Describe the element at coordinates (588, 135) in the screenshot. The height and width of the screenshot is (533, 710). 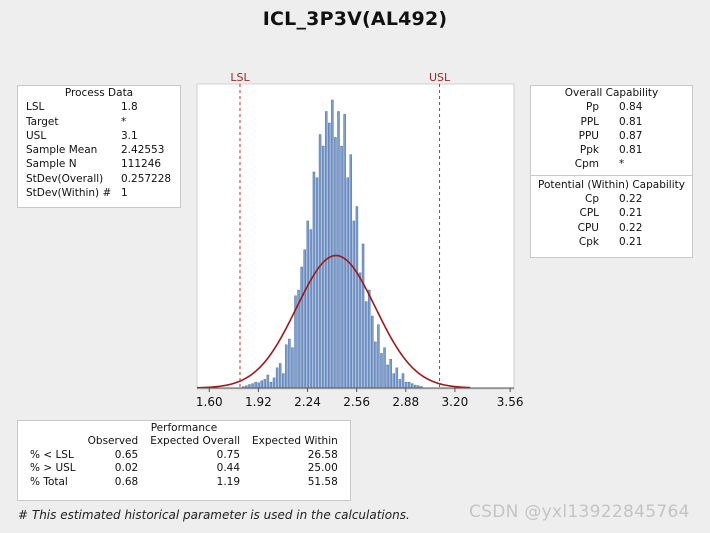
I see `capability-label: PPU` at that location.